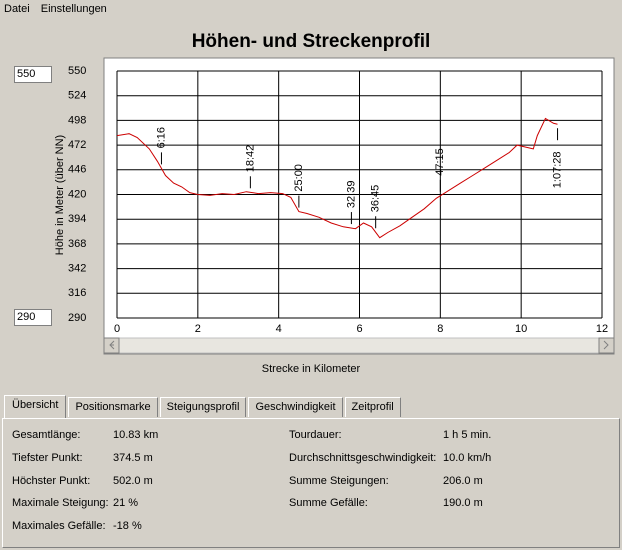  What do you see at coordinates (311, 41) in the screenshot?
I see `chart-title: Höhen- und Streckenprofil` at bounding box center [311, 41].